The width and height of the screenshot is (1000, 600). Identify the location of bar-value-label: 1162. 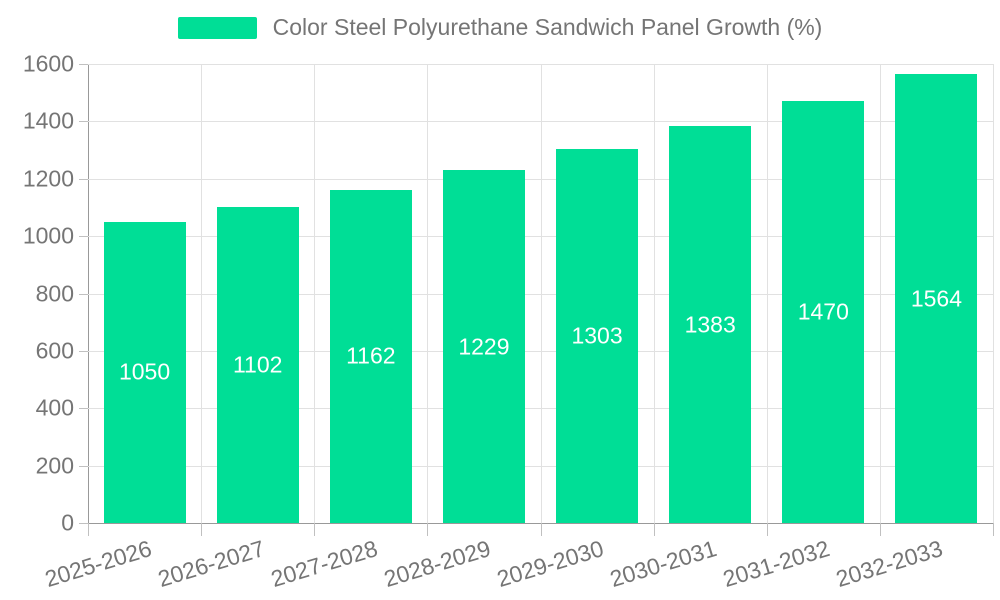
(371, 355).